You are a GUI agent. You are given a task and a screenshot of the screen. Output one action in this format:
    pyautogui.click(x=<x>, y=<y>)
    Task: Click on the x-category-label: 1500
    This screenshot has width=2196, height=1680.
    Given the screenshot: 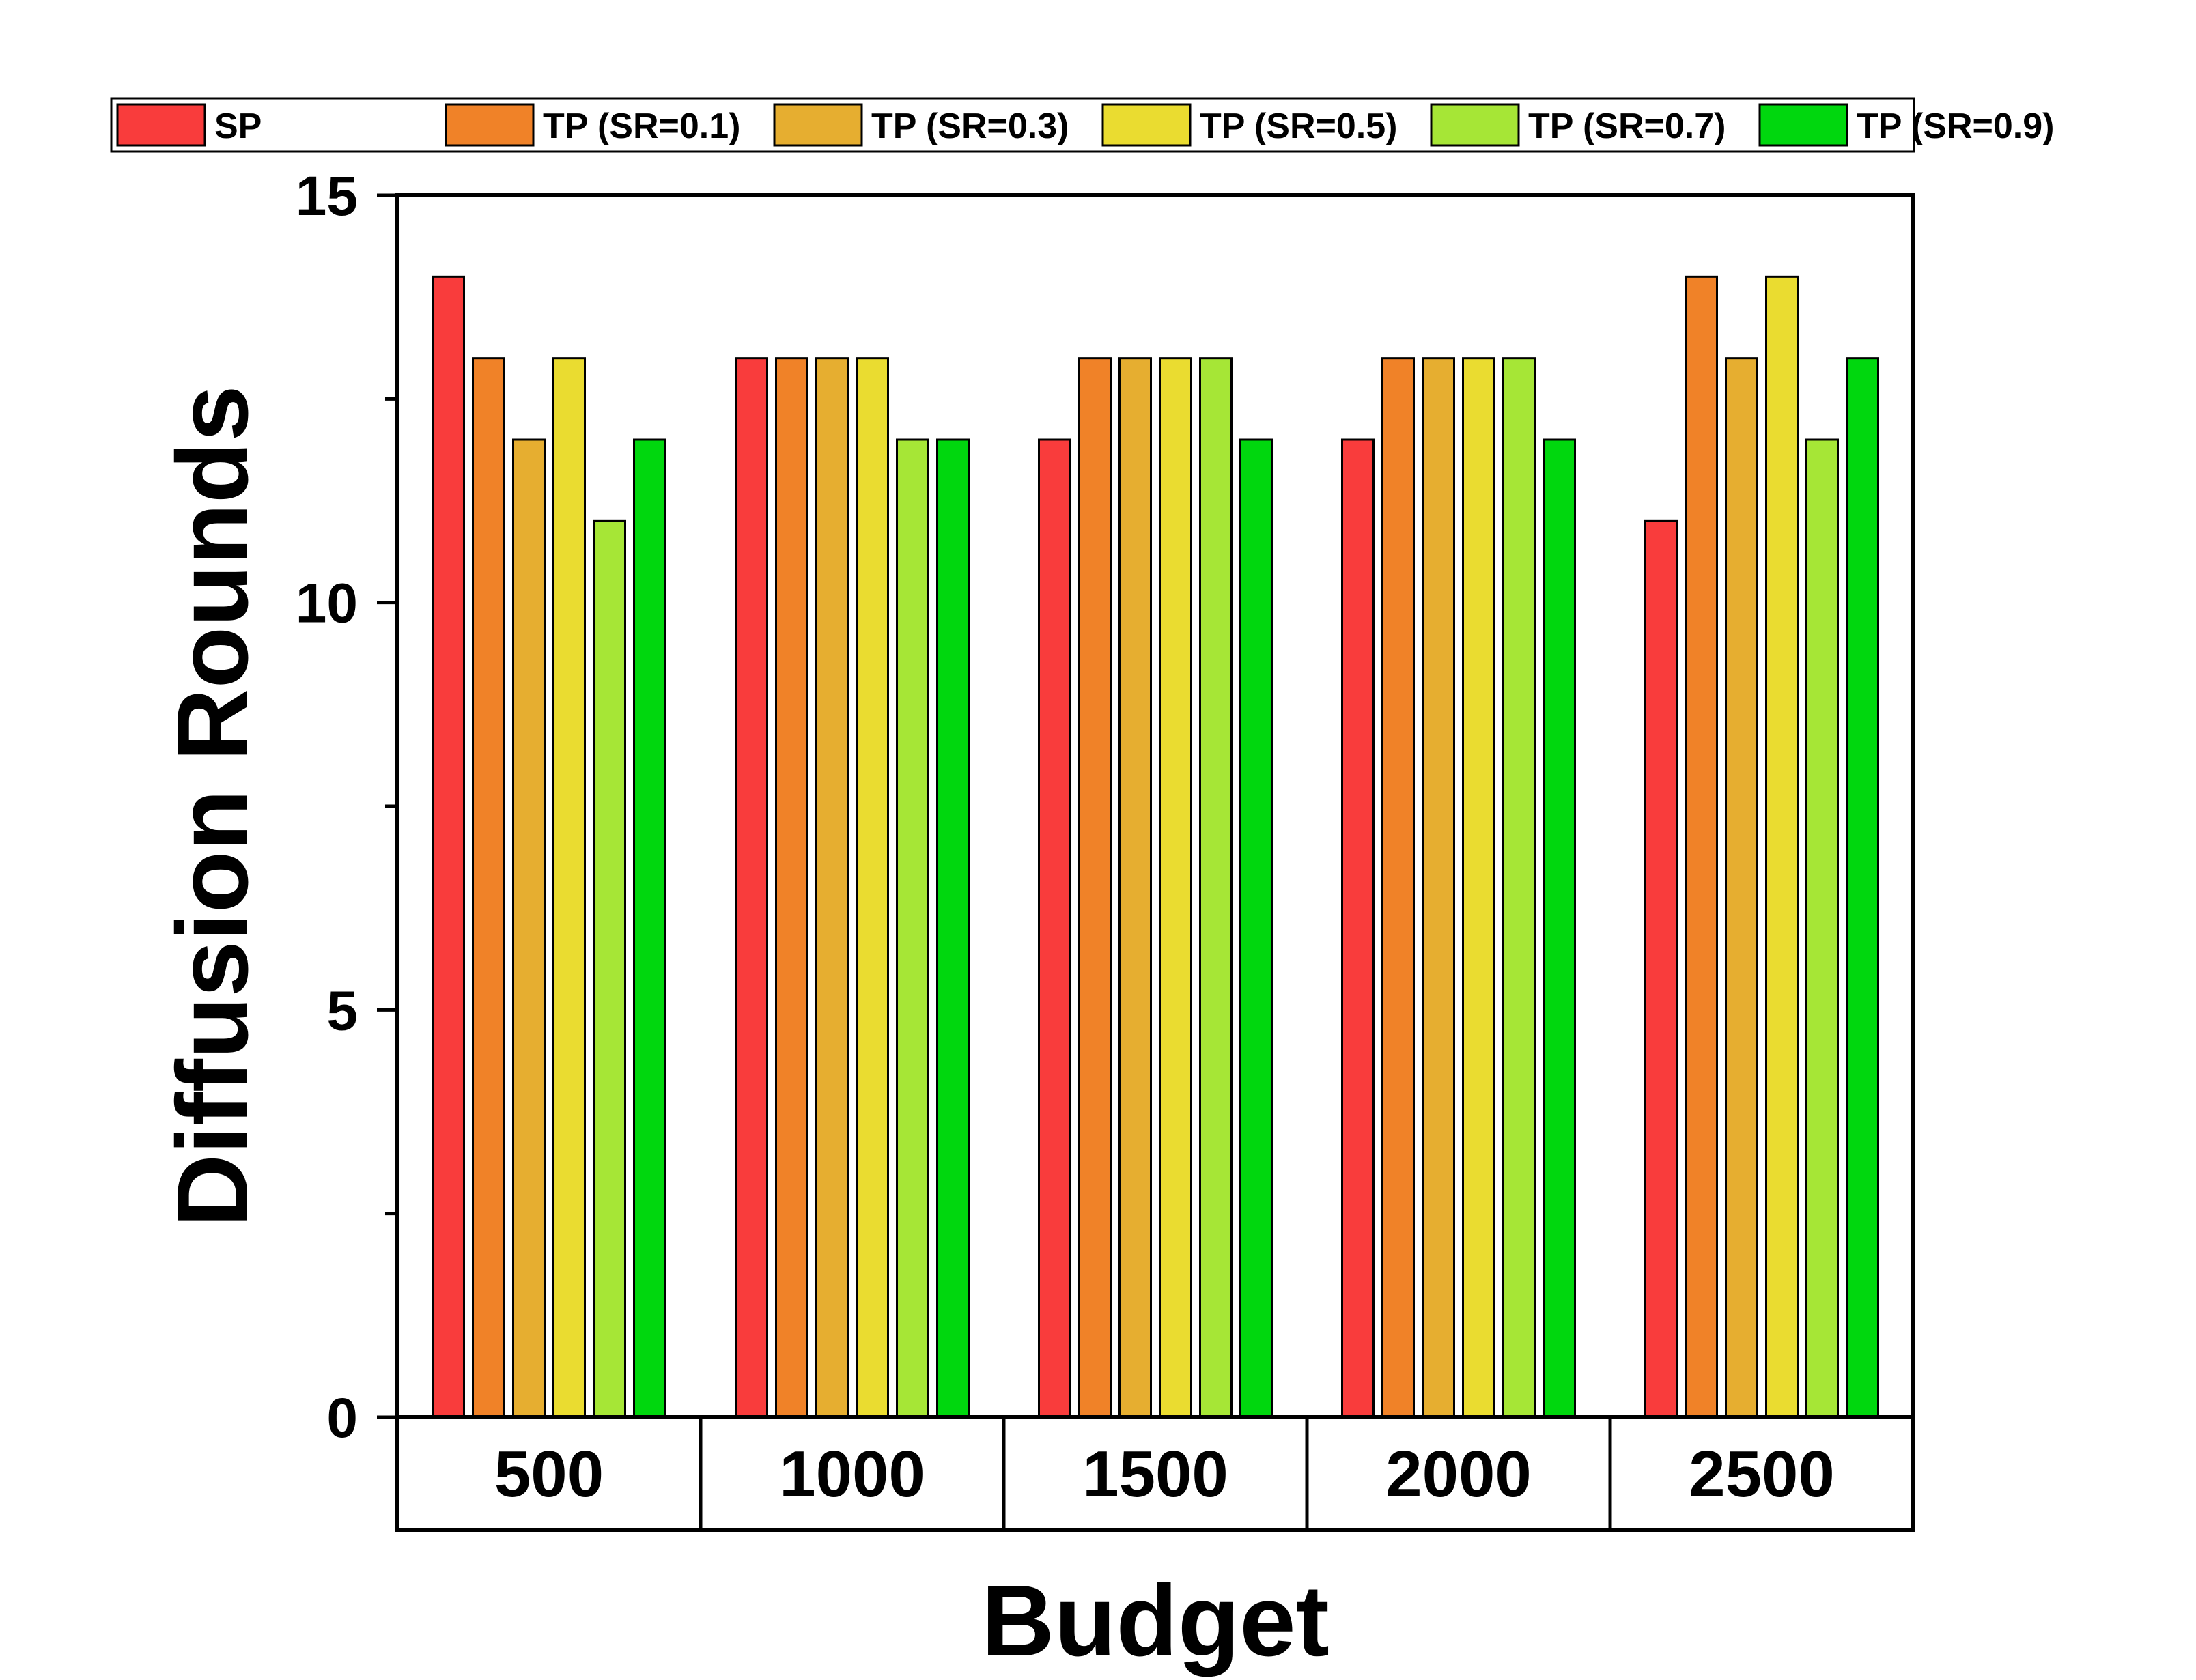 What is the action you would take?
    pyautogui.click(x=1155, y=1474)
    